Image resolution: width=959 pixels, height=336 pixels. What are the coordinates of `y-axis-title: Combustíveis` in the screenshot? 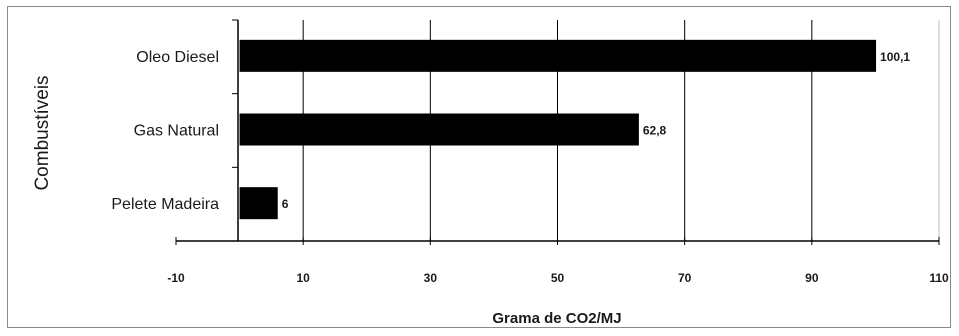 It's located at (42, 132).